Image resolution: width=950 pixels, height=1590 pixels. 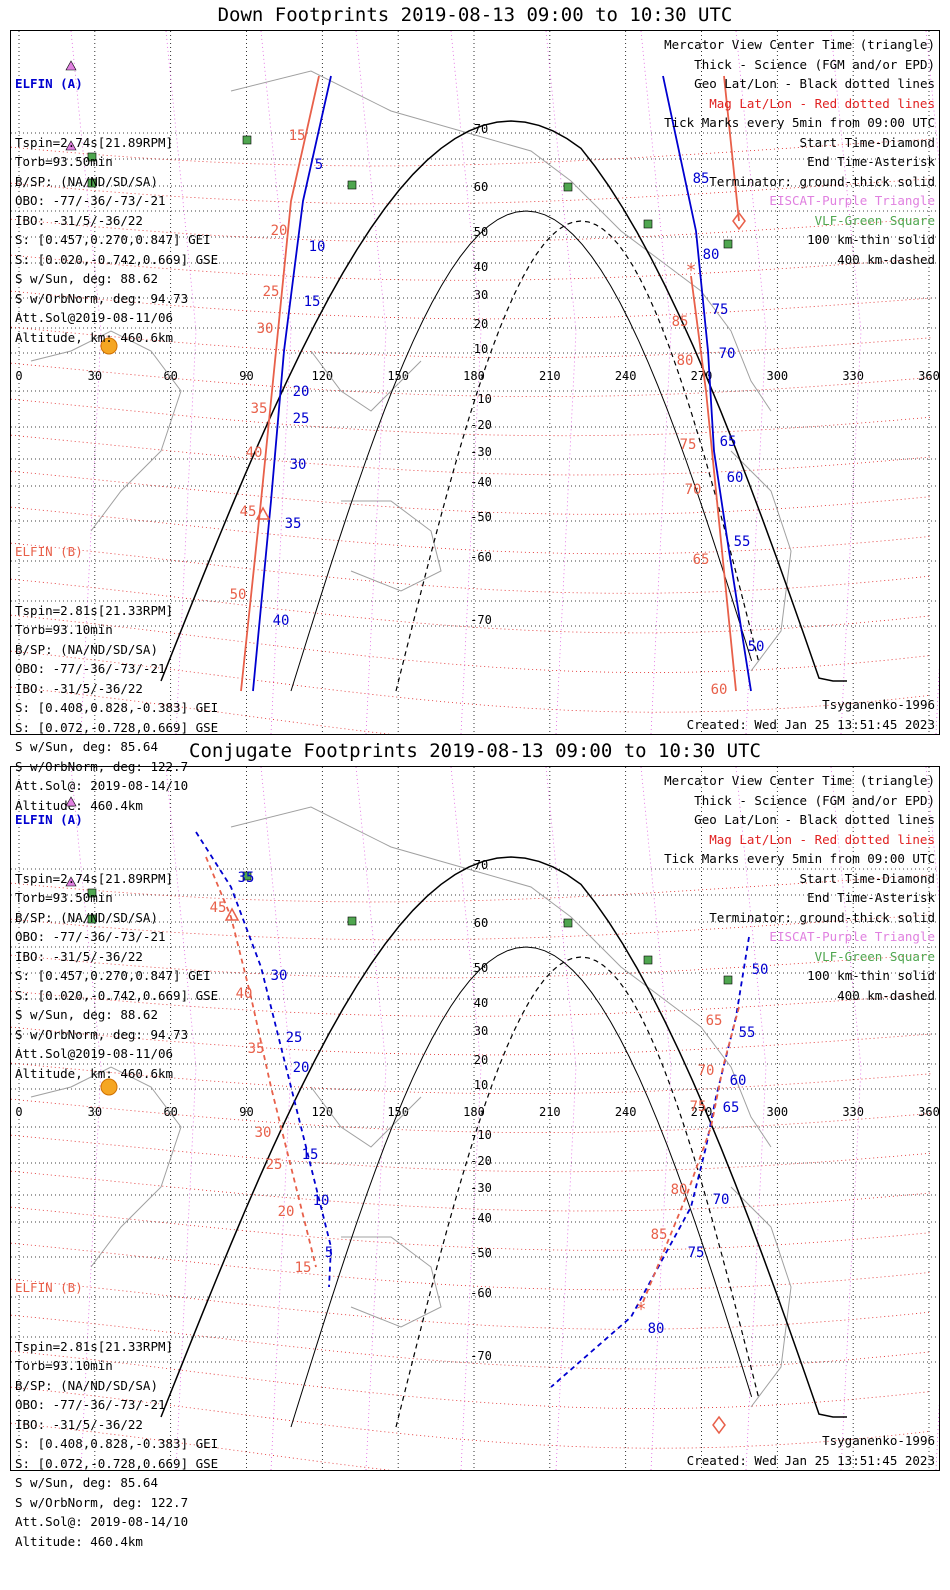 I want to click on elfin-a-tick-label: 70, so click(x=721, y=1200).